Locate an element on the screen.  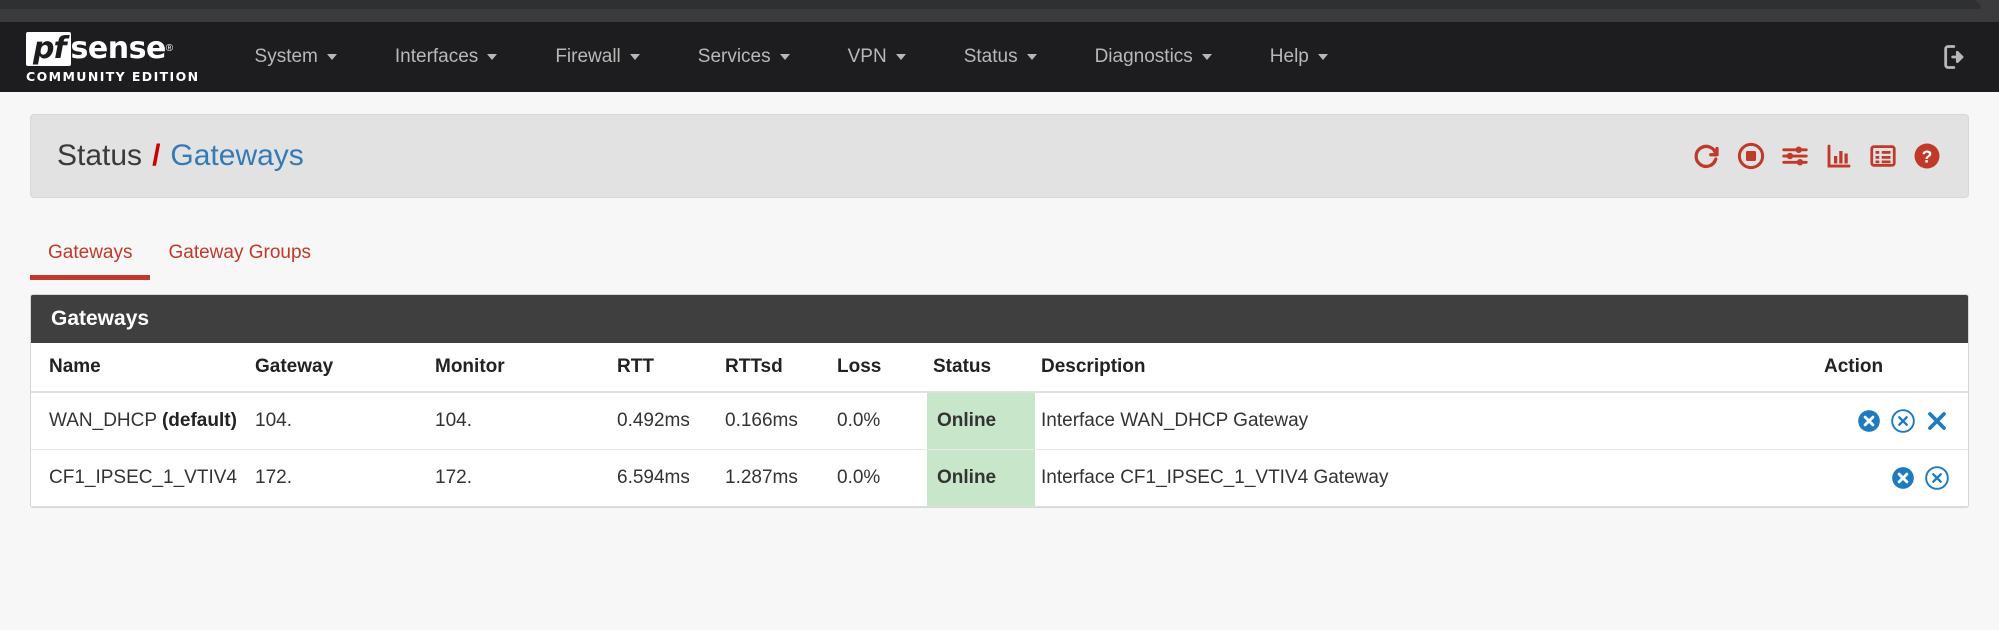
brand-logo-row: pf sense ® is located at coordinates (99, 49).